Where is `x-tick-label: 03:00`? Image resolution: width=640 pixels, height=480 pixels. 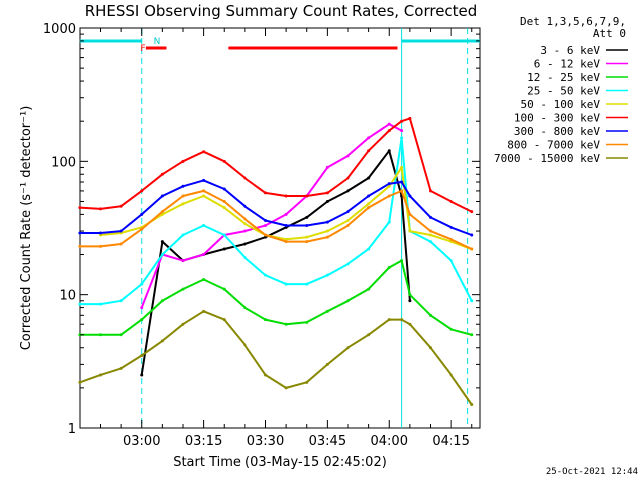
x-tick-label: 03:00 is located at coordinates (141, 441).